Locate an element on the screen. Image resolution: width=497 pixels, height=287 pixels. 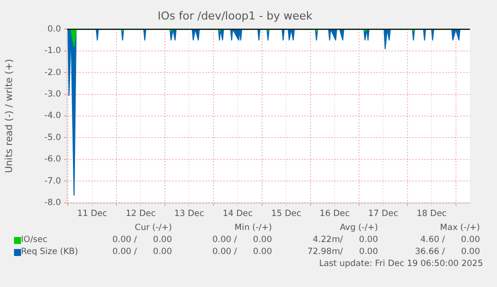
y-tick-label: -2.0 is located at coordinates (52, 73).